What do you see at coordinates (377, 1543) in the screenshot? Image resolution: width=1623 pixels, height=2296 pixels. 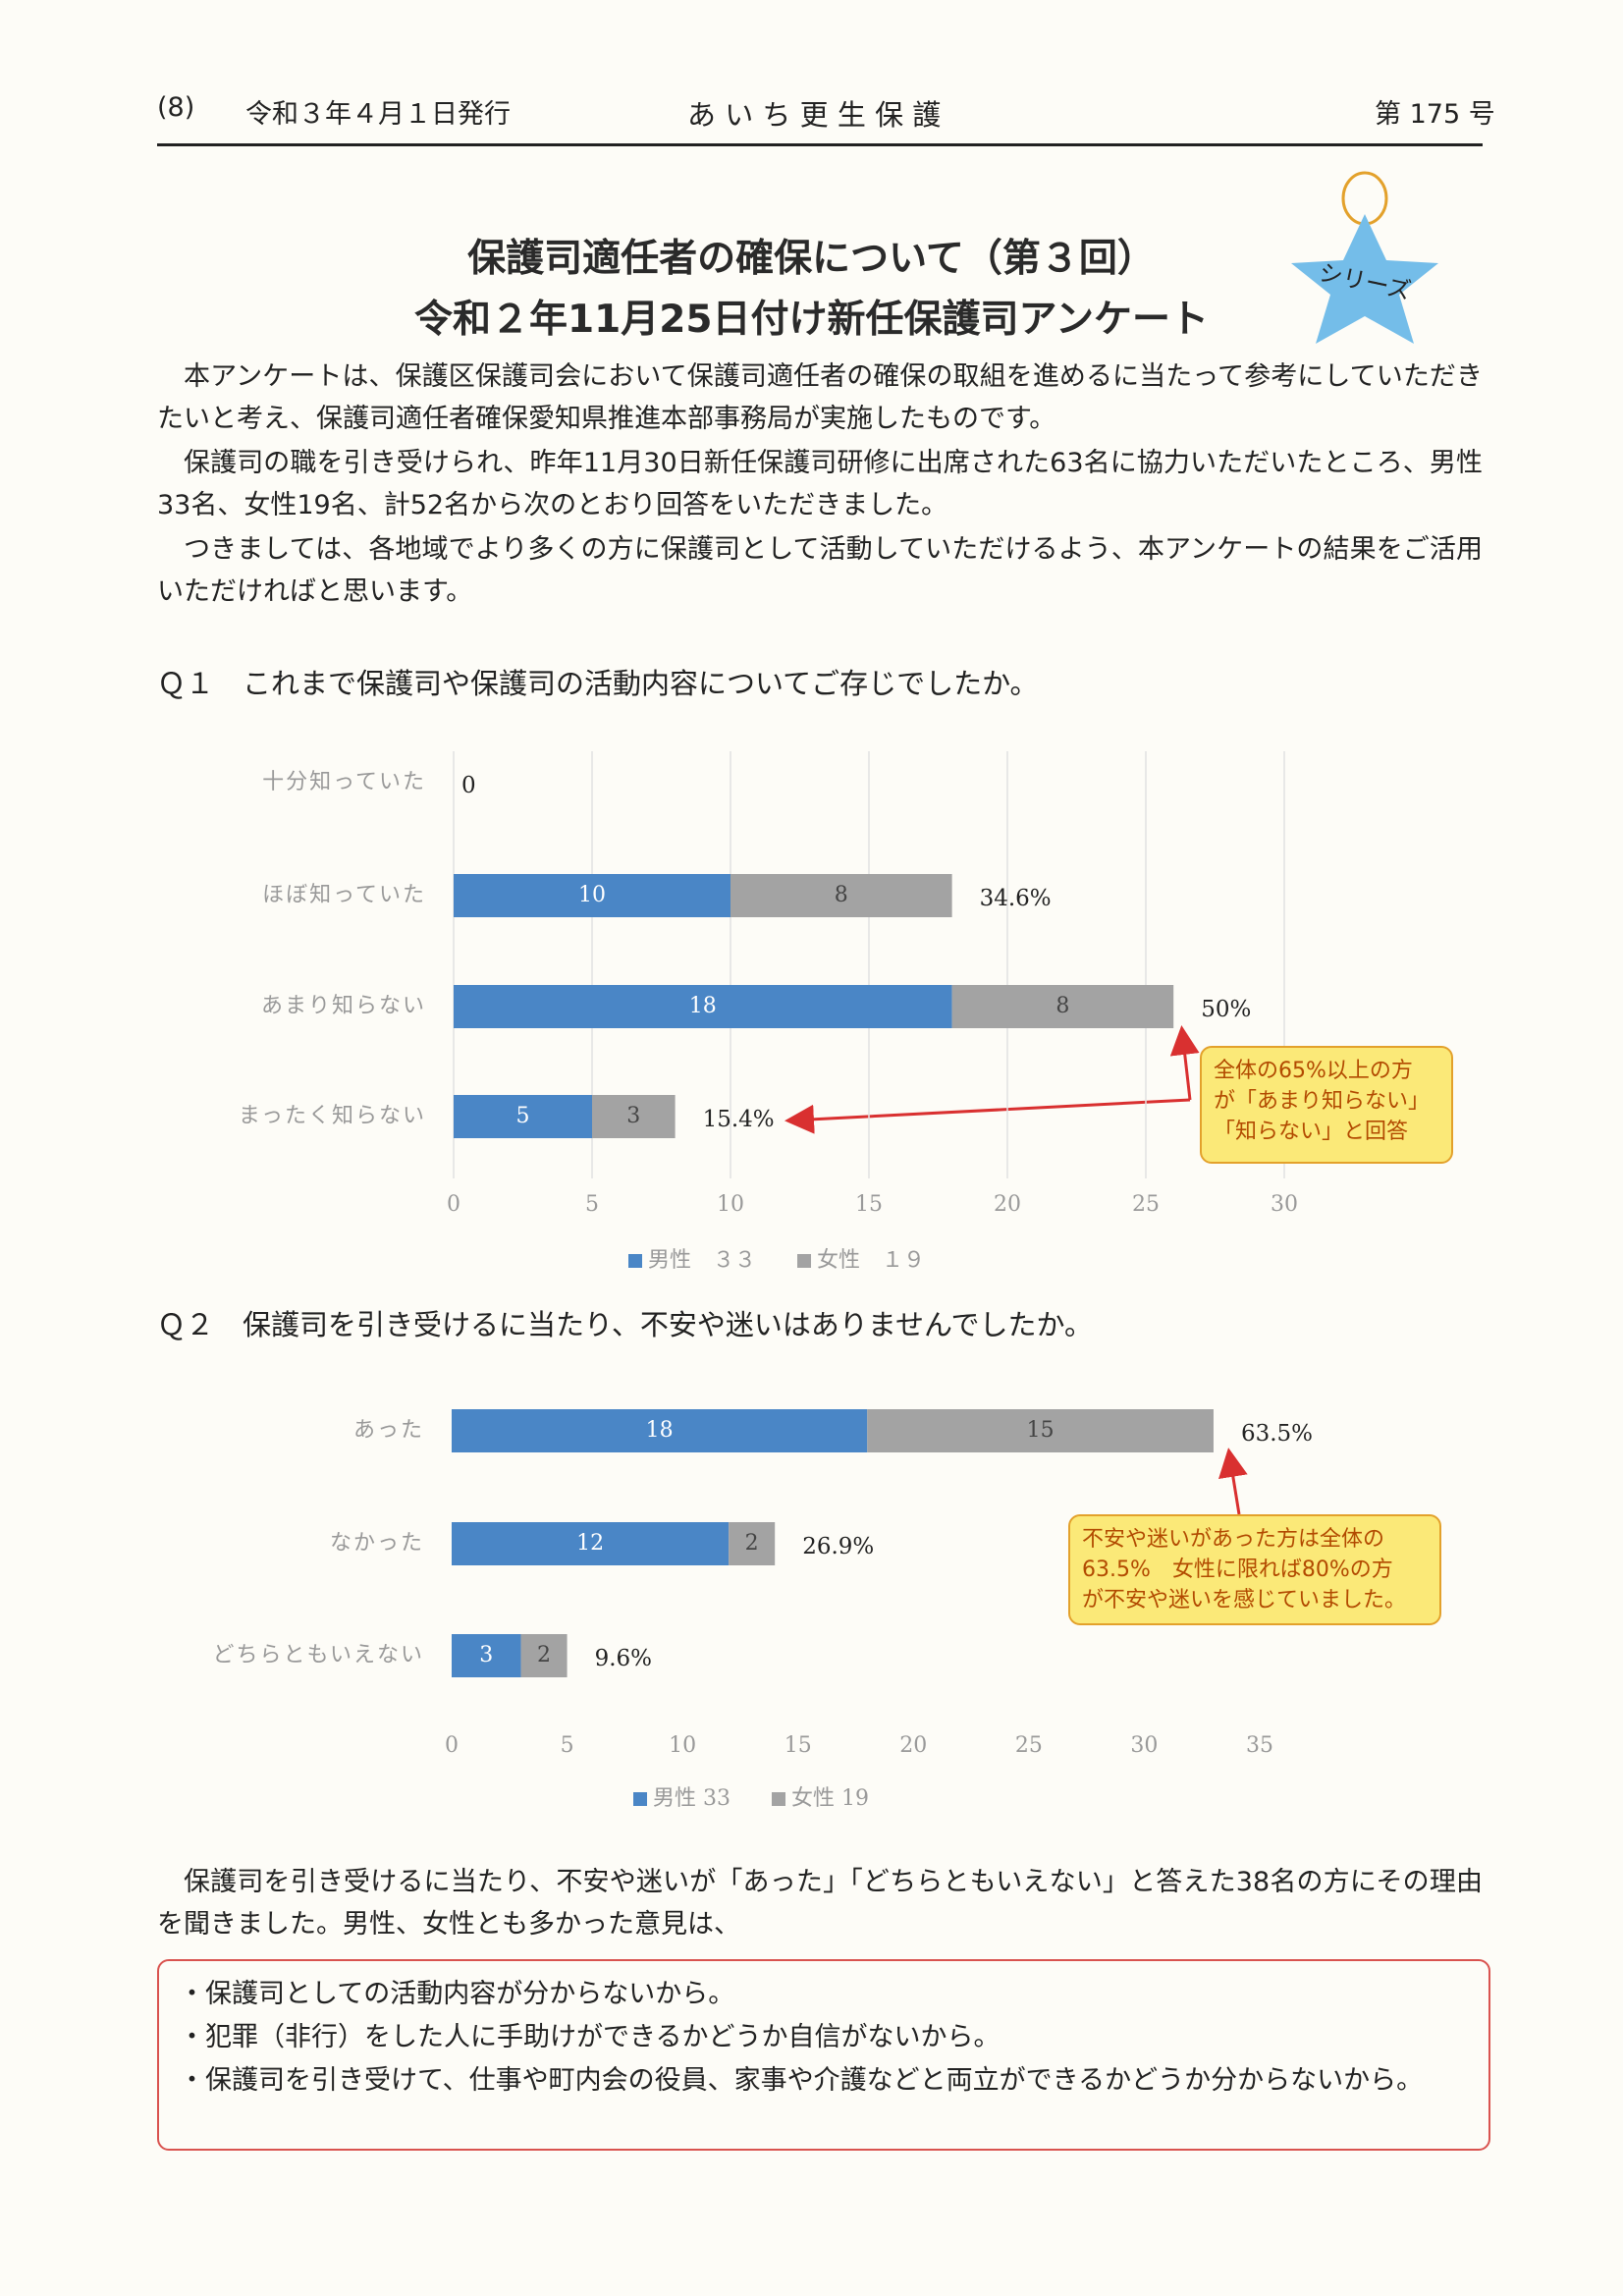 I see `category-label: なかった` at bounding box center [377, 1543].